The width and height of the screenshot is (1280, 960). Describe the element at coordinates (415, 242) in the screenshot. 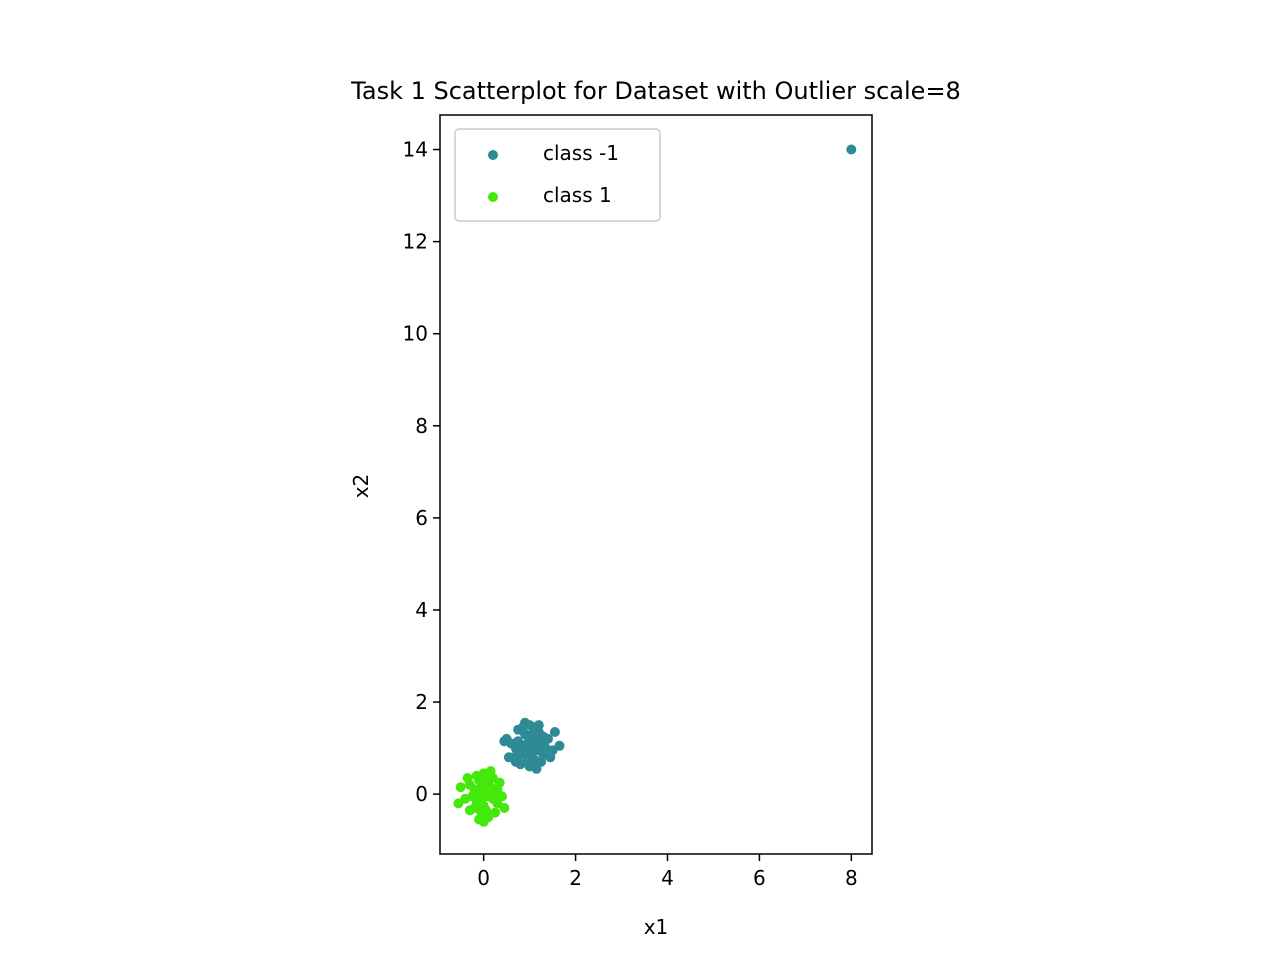

I see `y-tick-label: 12` at that location.